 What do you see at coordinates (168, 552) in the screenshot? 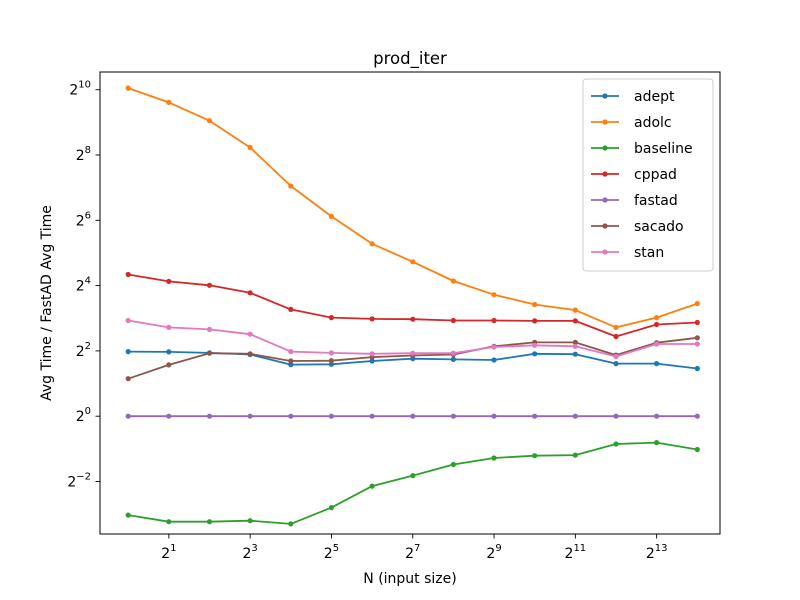
I see `x-tick-label: 21` at bounding box center [168, 552].